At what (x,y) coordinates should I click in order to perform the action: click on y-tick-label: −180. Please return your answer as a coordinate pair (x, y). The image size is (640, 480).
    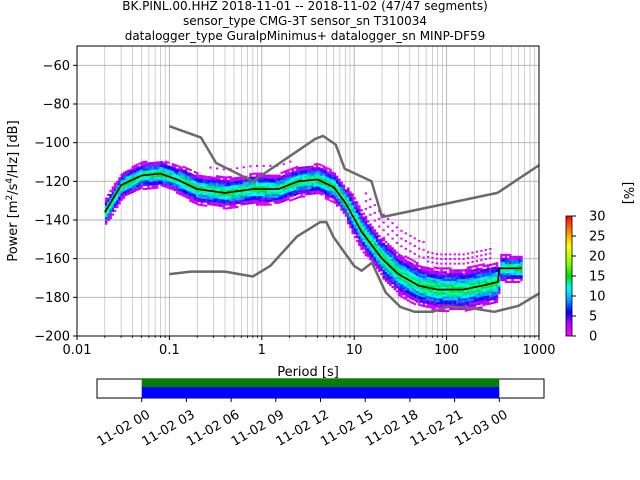
    Looking at the image, I should click on (52, 298).